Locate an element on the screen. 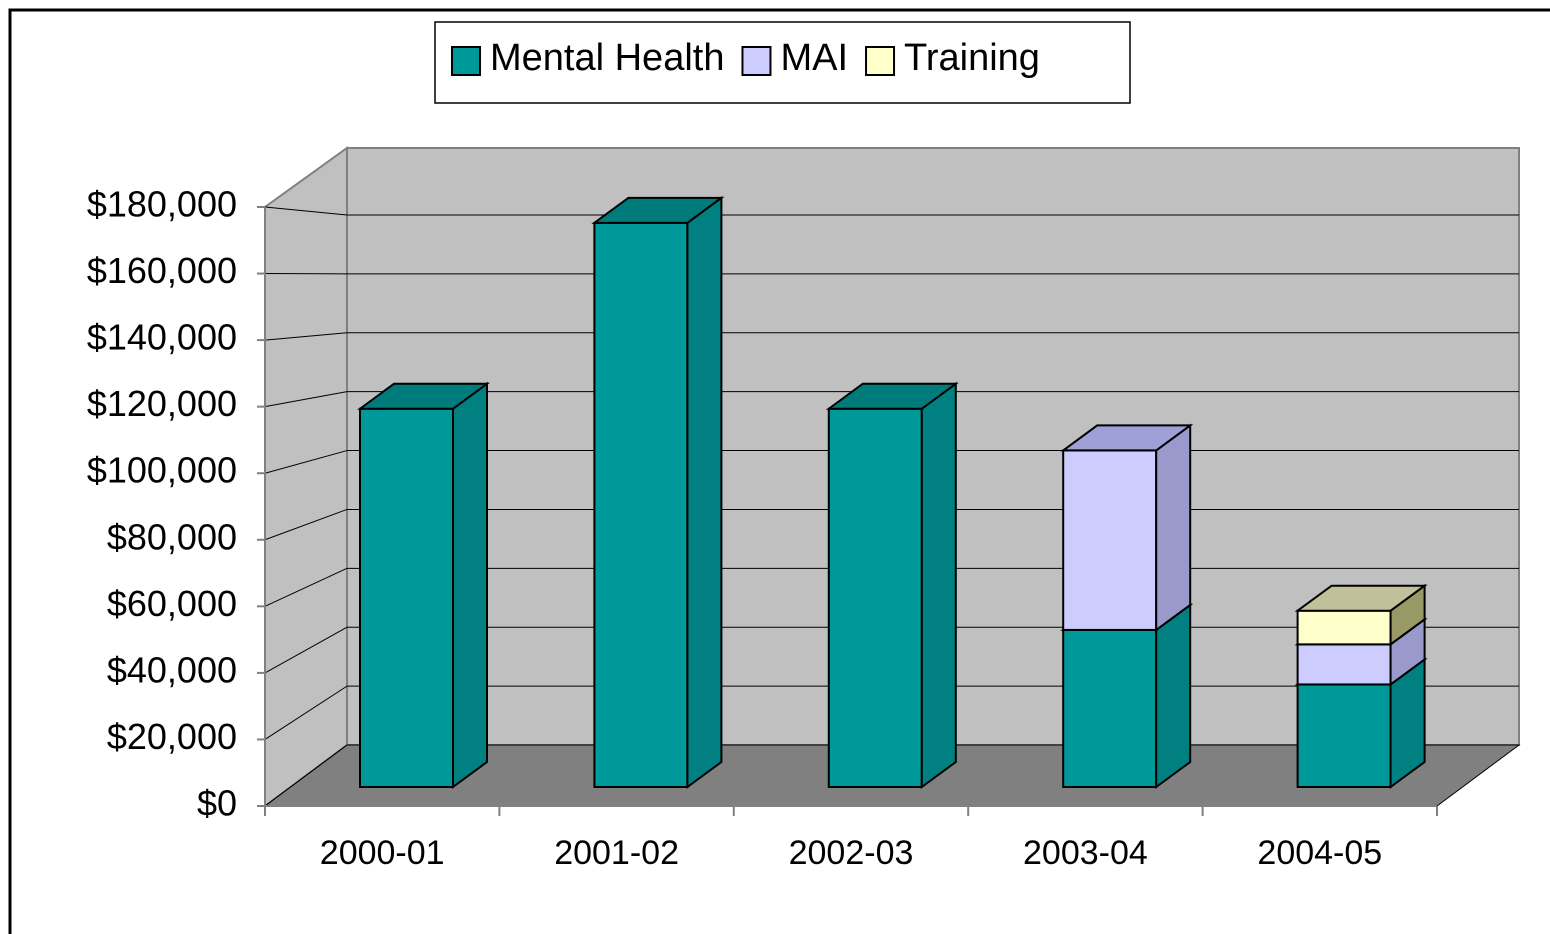  y-tick-label: $60,000 is located at coordinates (172, 603).